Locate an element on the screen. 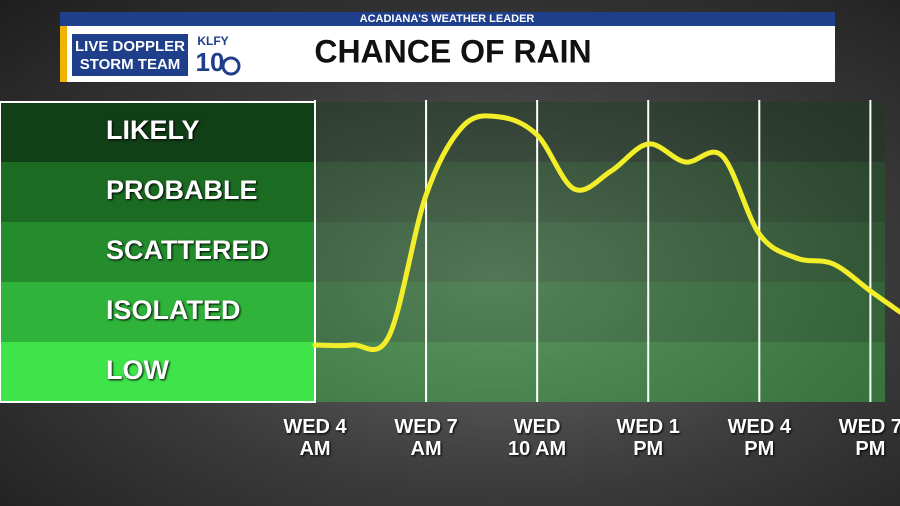 The width and height of the screenshot is (900, 506). channel: 10 is located at coordinates (210, 62).